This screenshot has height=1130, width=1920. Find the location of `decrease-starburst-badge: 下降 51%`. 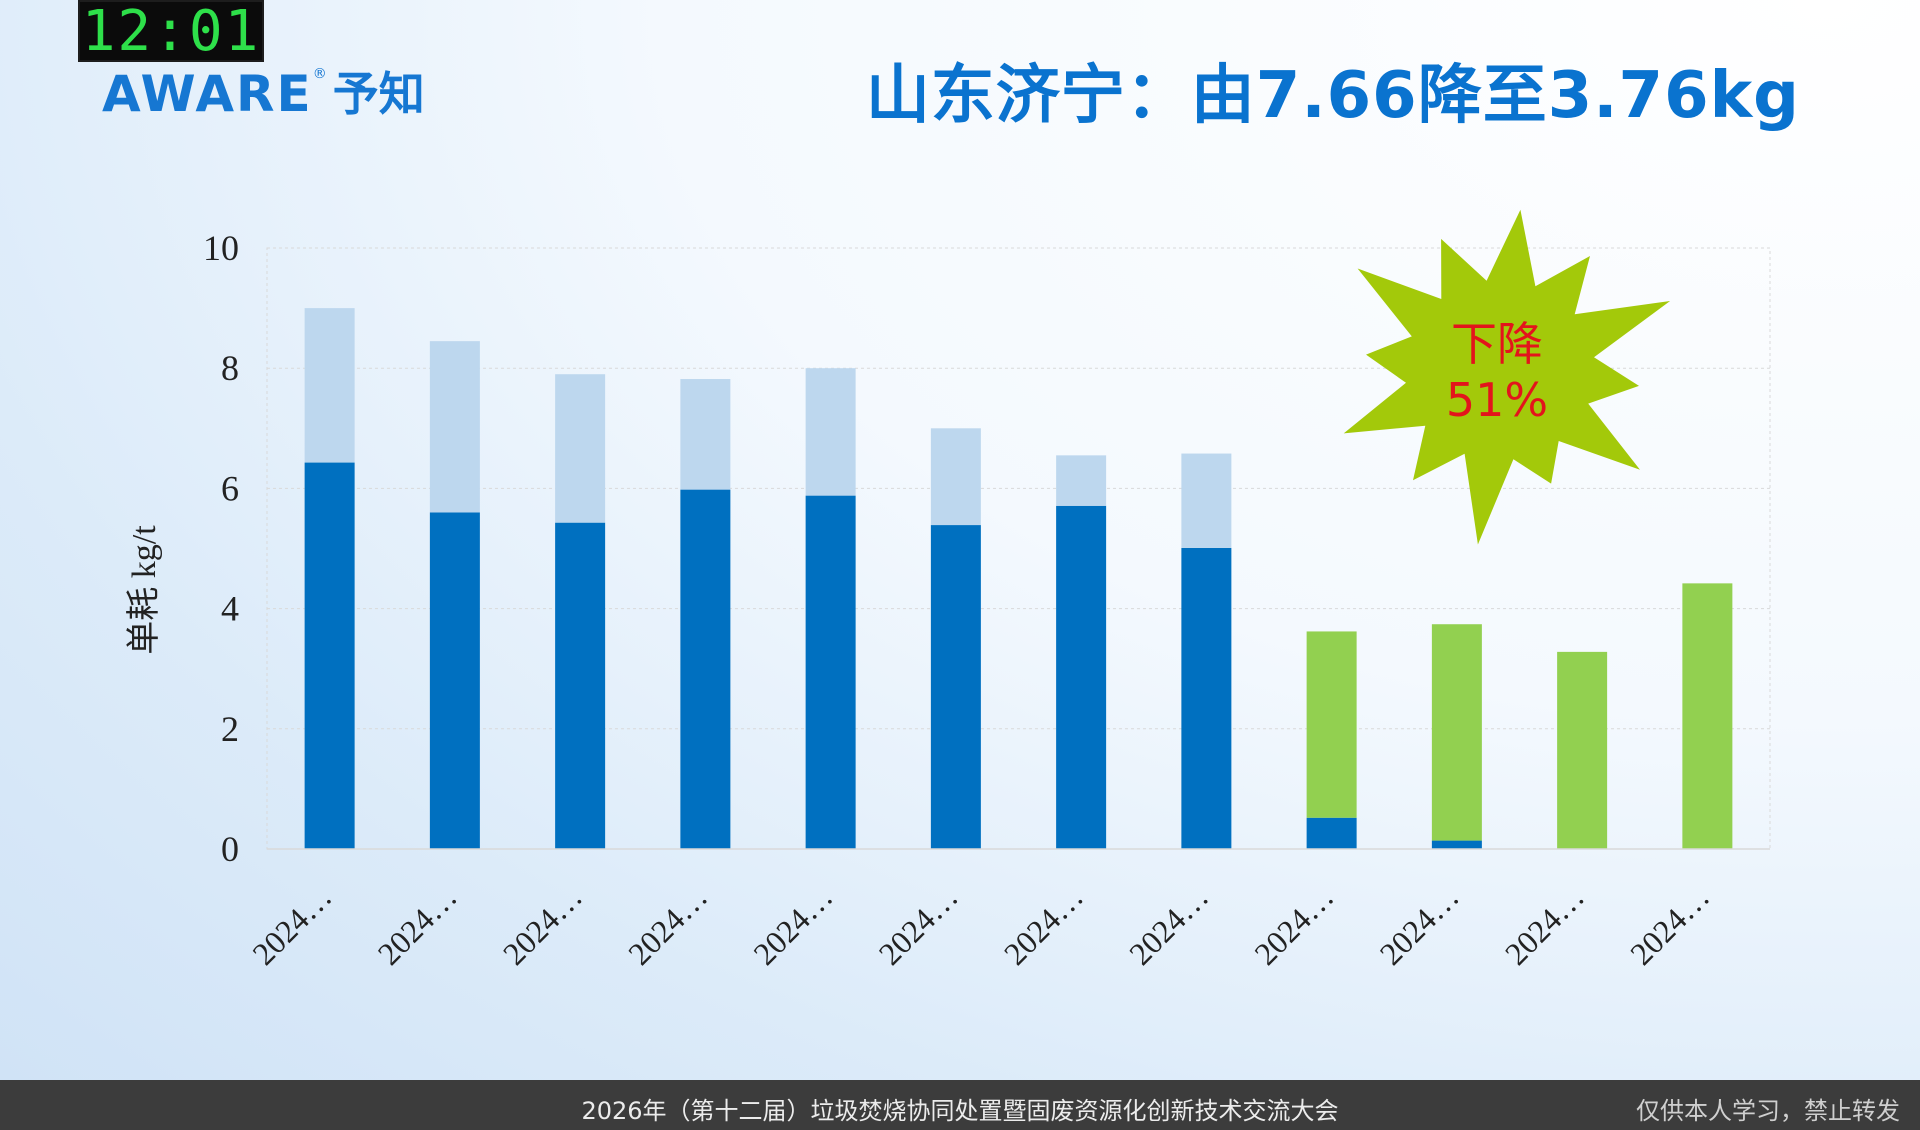

decrease-starburst-badge: 下降 51% is located at coordinates (1507, 377).